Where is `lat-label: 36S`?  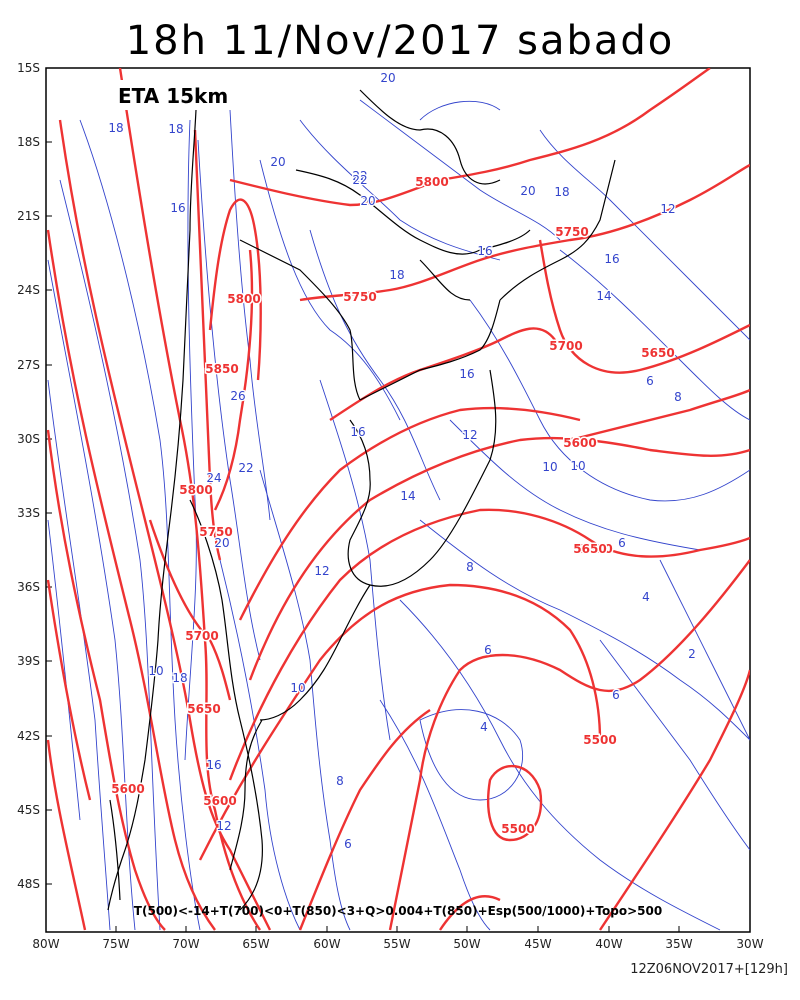
lat-label: 36S is located at coordinates (28, 587).